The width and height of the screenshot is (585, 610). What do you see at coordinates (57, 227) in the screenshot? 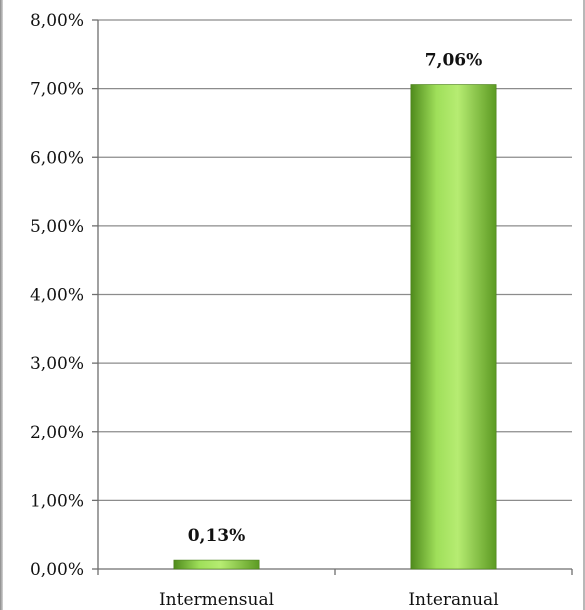
I see `y-tick-label: 5,00%` at bounding box center [57, 227].